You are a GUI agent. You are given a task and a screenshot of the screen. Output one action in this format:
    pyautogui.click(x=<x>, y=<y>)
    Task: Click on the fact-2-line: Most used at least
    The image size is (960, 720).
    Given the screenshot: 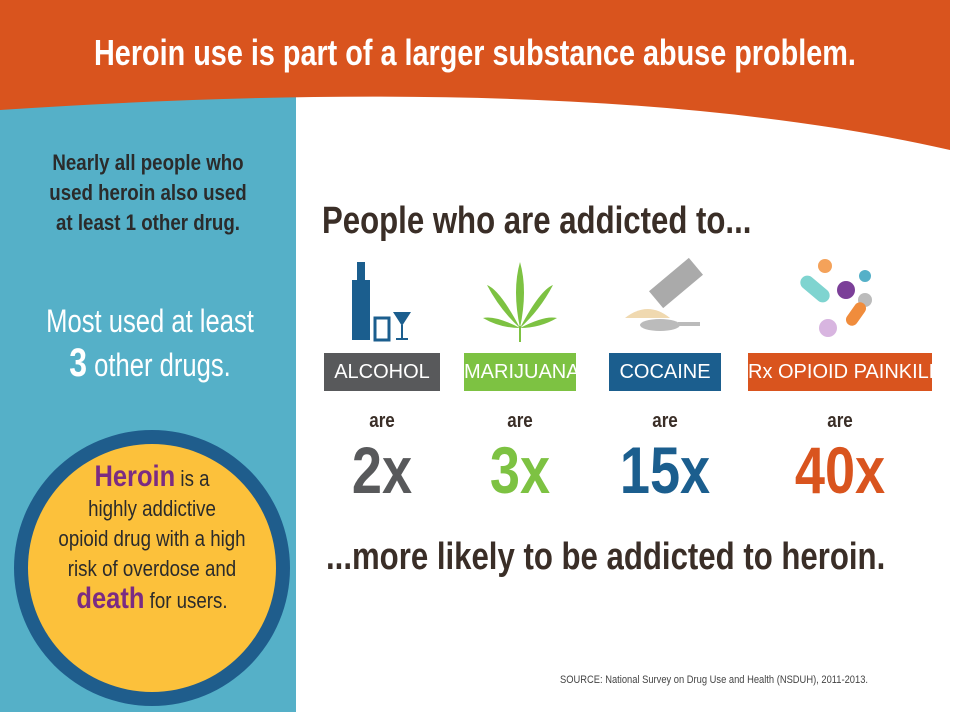 What is the action you would take?
    pyautogui.click(x=150, y=321)
    